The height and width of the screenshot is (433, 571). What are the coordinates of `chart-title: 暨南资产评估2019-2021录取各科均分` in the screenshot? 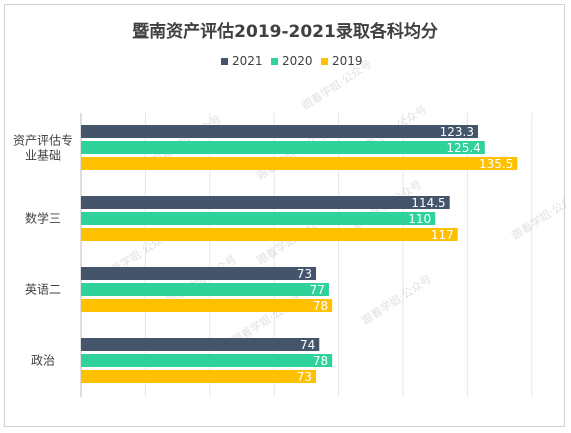 It's located at (285, 31).